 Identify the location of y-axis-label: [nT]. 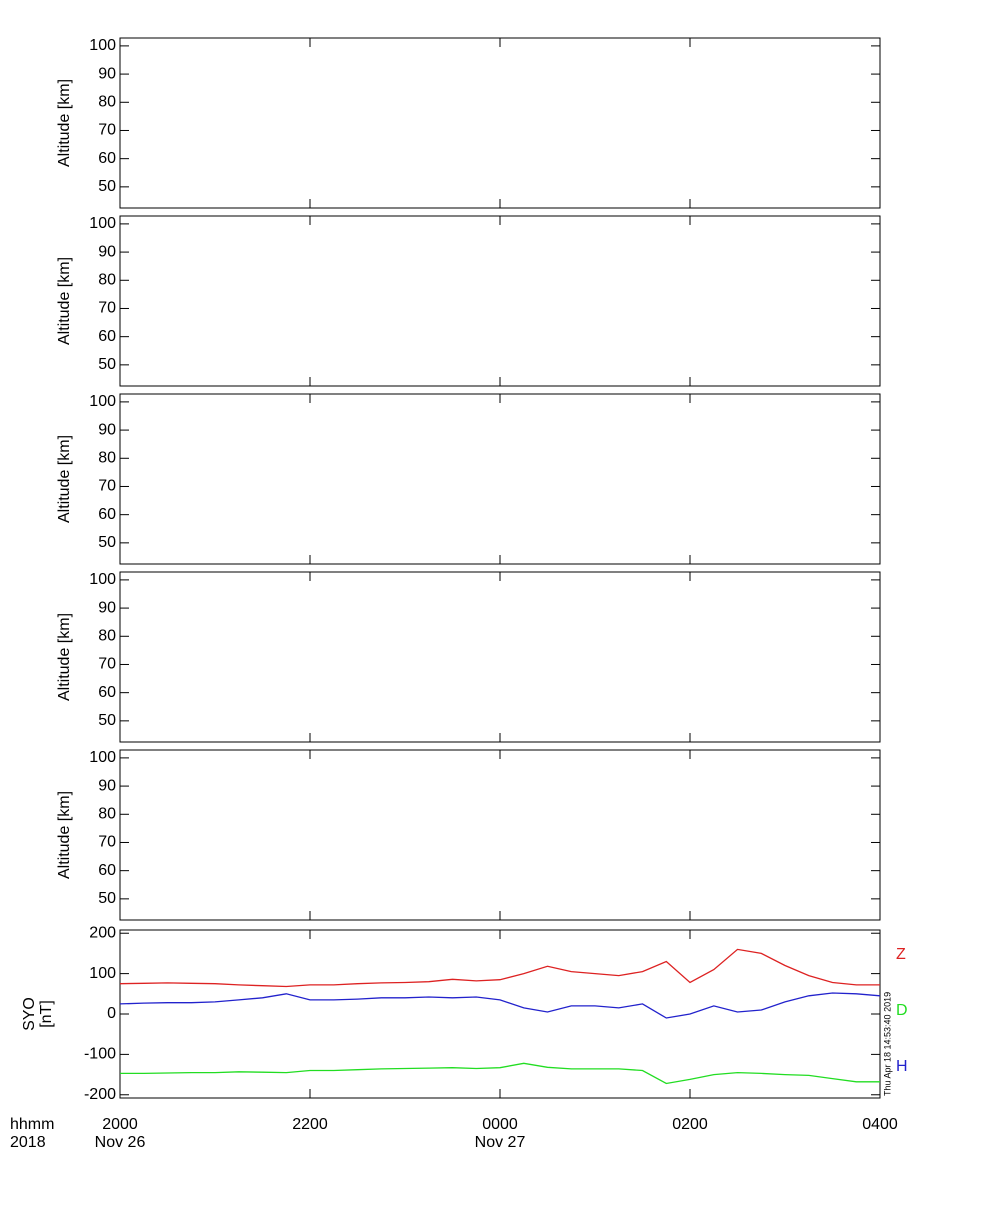
(46, 1014).